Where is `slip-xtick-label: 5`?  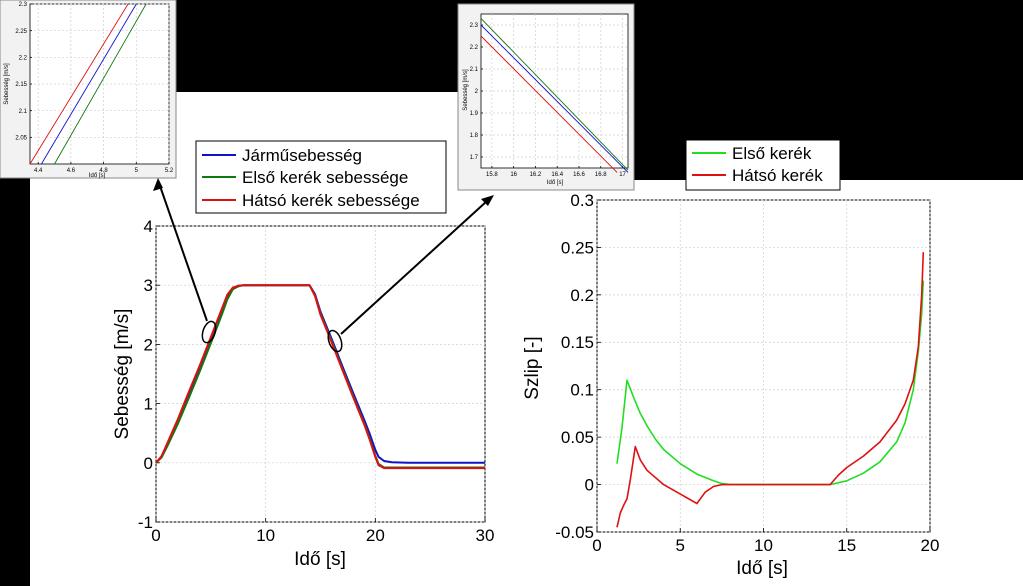
slip-xtick-label: 5 is located at coordinates (680, 545).